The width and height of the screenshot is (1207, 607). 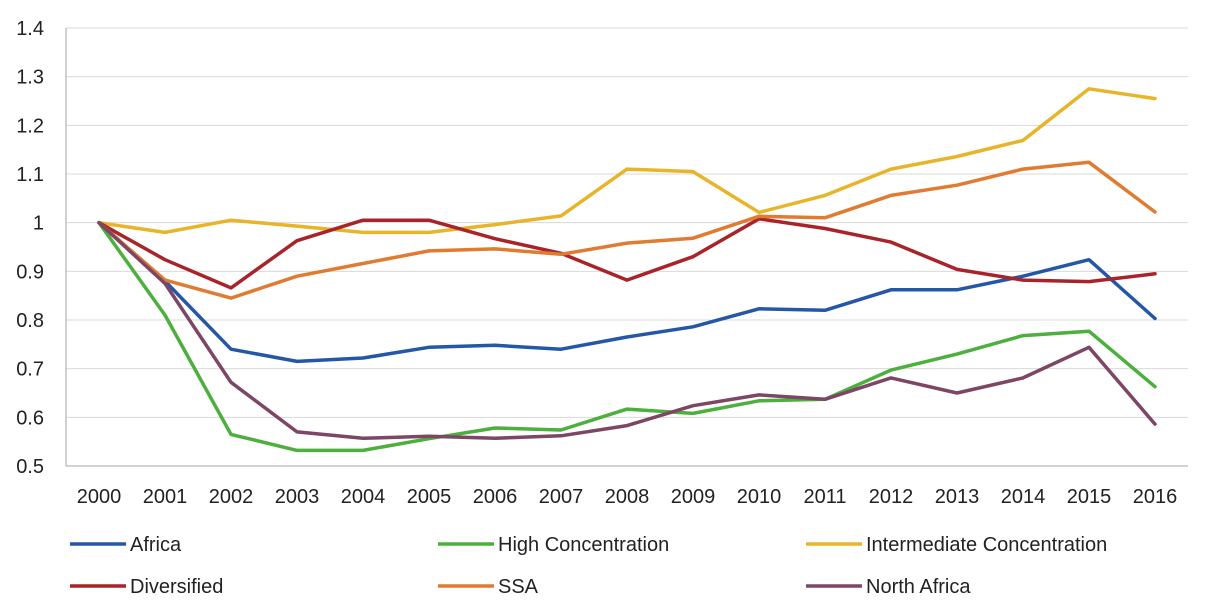 I want to click on x-tick-label: 2005, so click(x=429, y=497).